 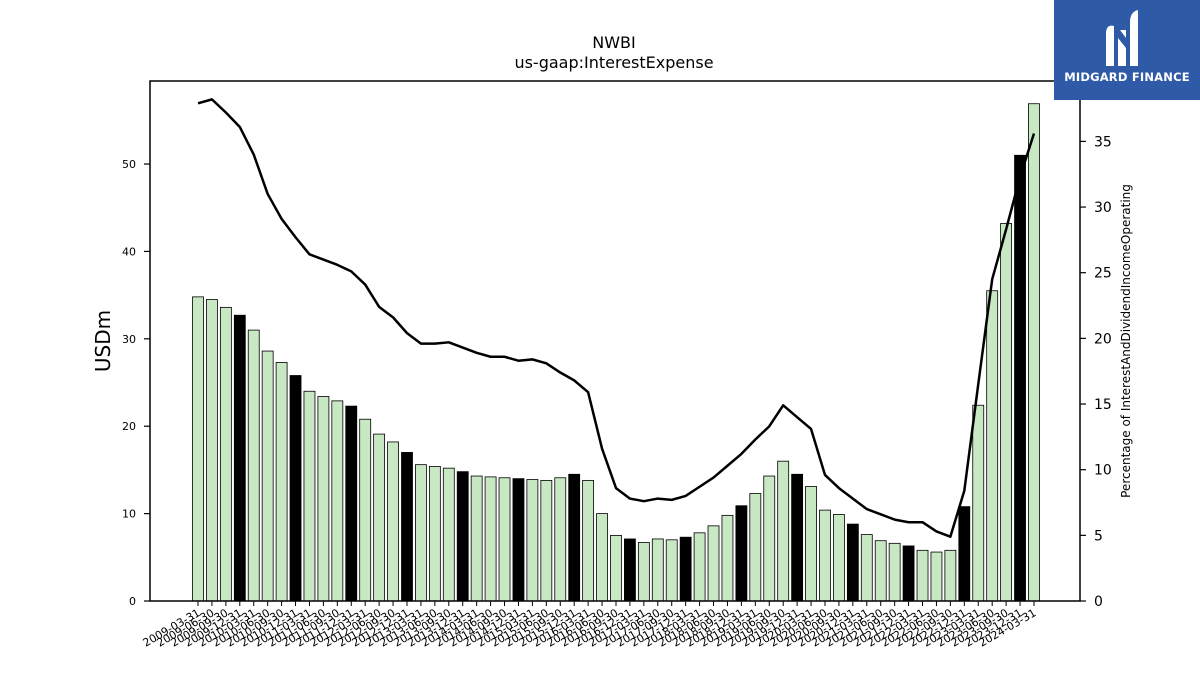 I want to click on brand-logo: MIDGARD FINANCE, so click(x=1127, y=50).